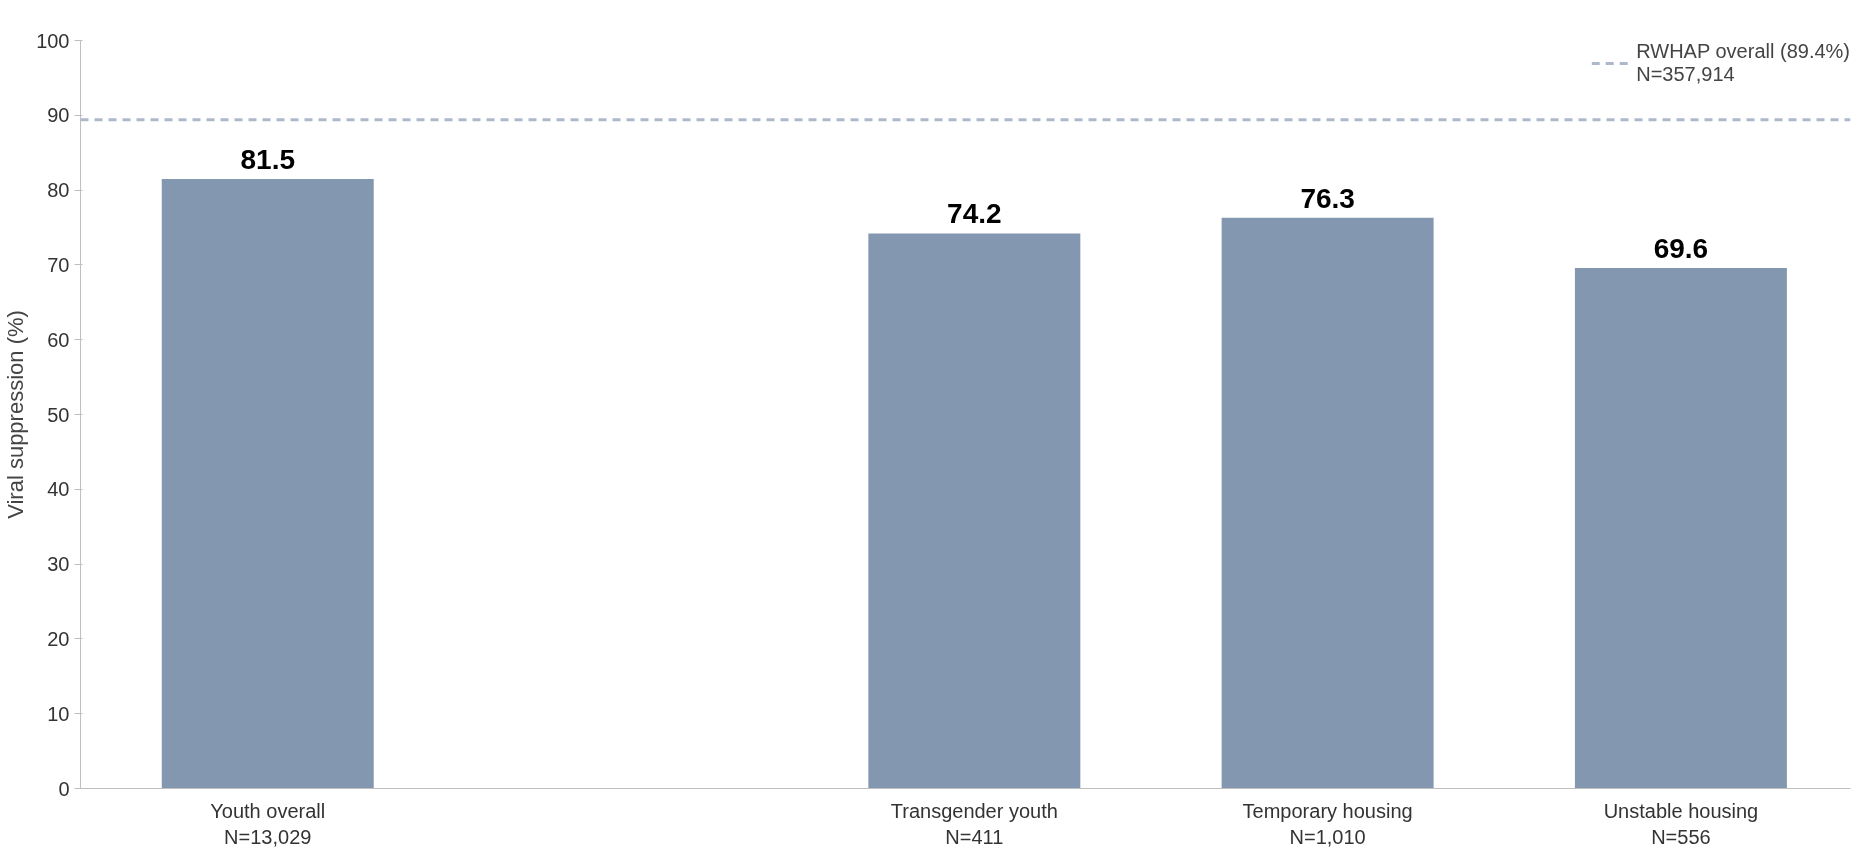 This screenshot has height=857, width=1868. Describe the element at coordinates (16, 414) in the screenshot. I see `y-axis-title: Viral suppression (%)` at that location.